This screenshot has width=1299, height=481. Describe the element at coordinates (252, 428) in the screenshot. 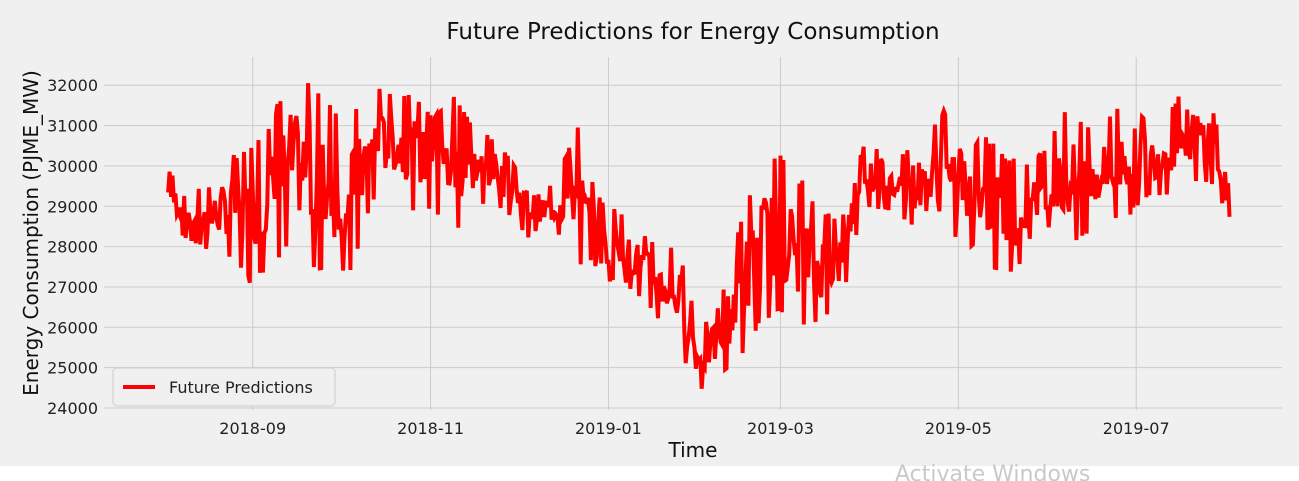

I see `x-tick-label: 2018-09` at that location.